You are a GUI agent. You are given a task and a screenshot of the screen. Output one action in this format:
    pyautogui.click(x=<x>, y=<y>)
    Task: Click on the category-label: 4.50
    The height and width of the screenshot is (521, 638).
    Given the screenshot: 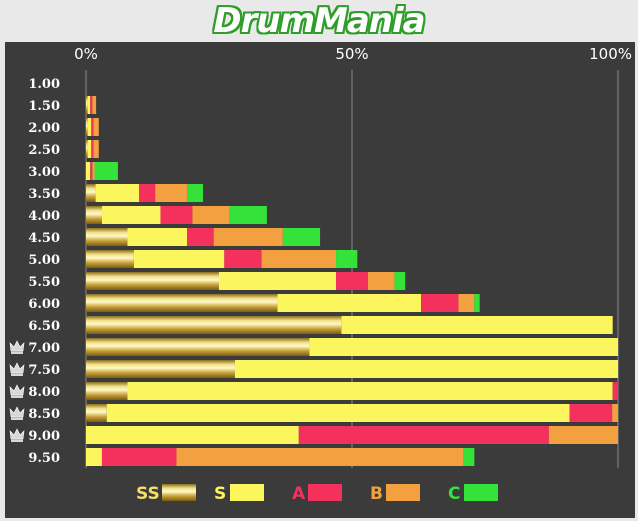 What is the action you would take?
    pyautogui.click(x=44, y=238)
    